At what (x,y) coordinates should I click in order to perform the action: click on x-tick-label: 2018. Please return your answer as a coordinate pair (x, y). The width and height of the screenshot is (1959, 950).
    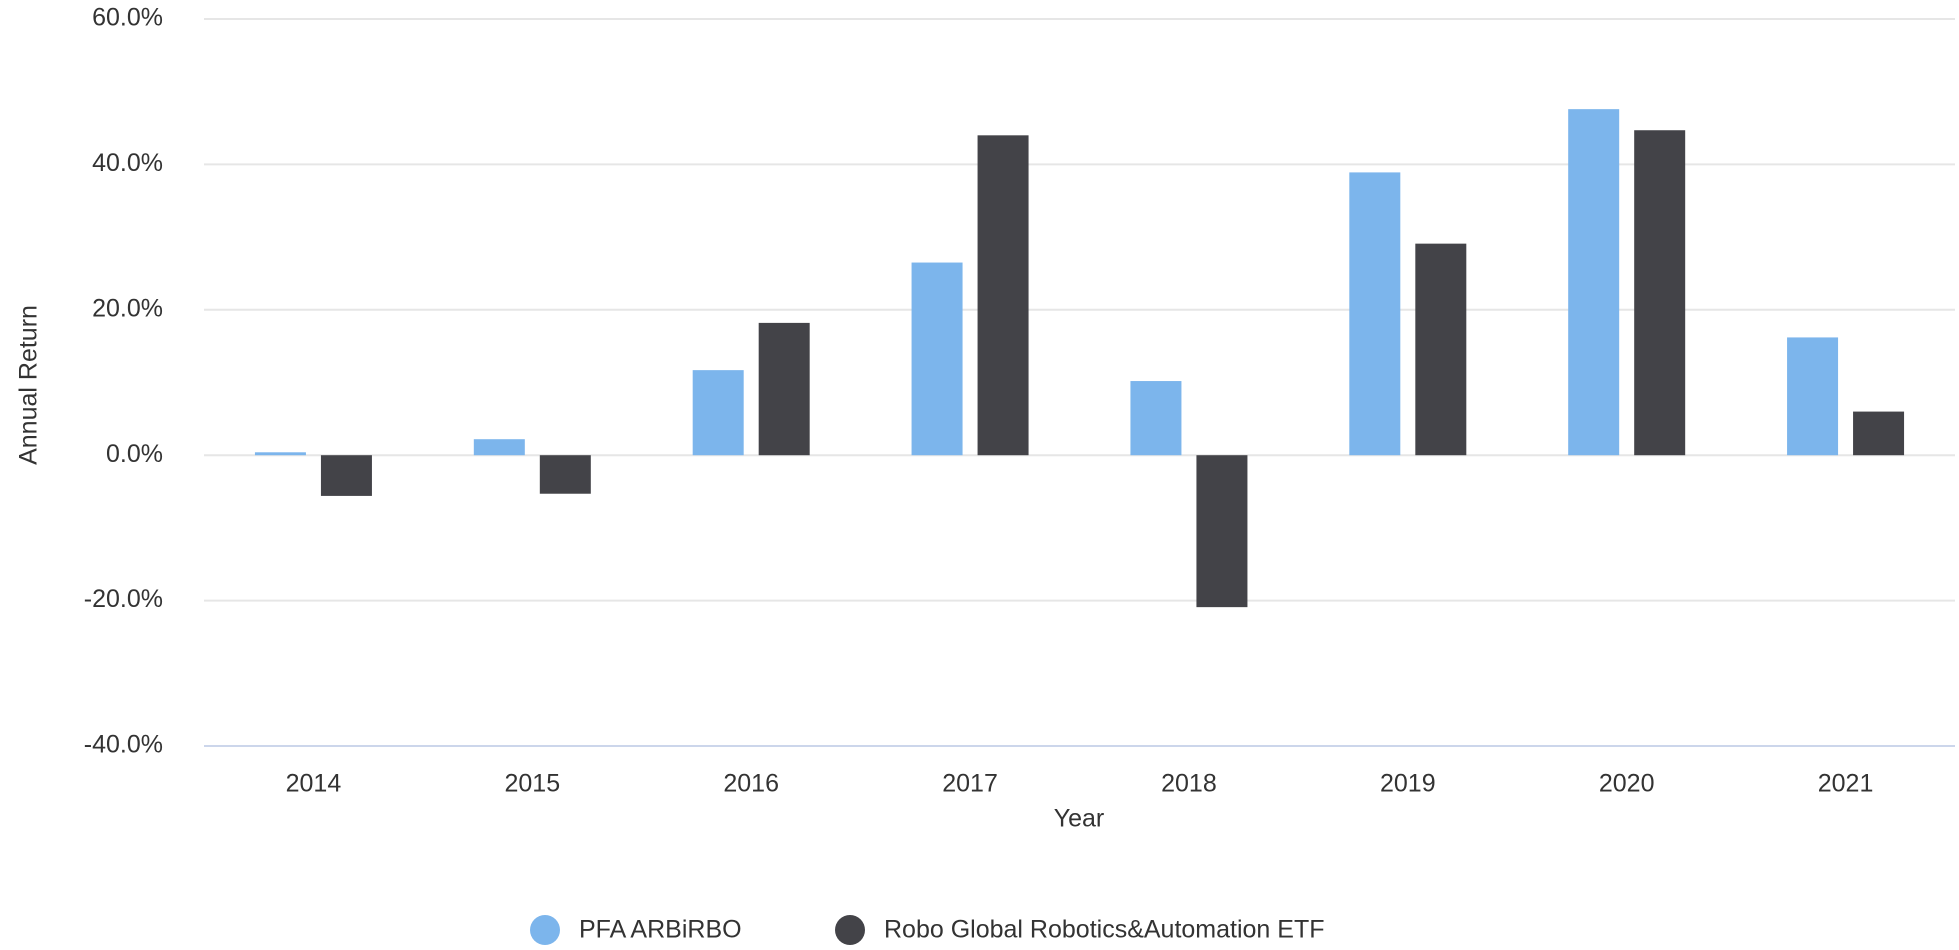
    Looking at the image, I should click on (1189, 784).